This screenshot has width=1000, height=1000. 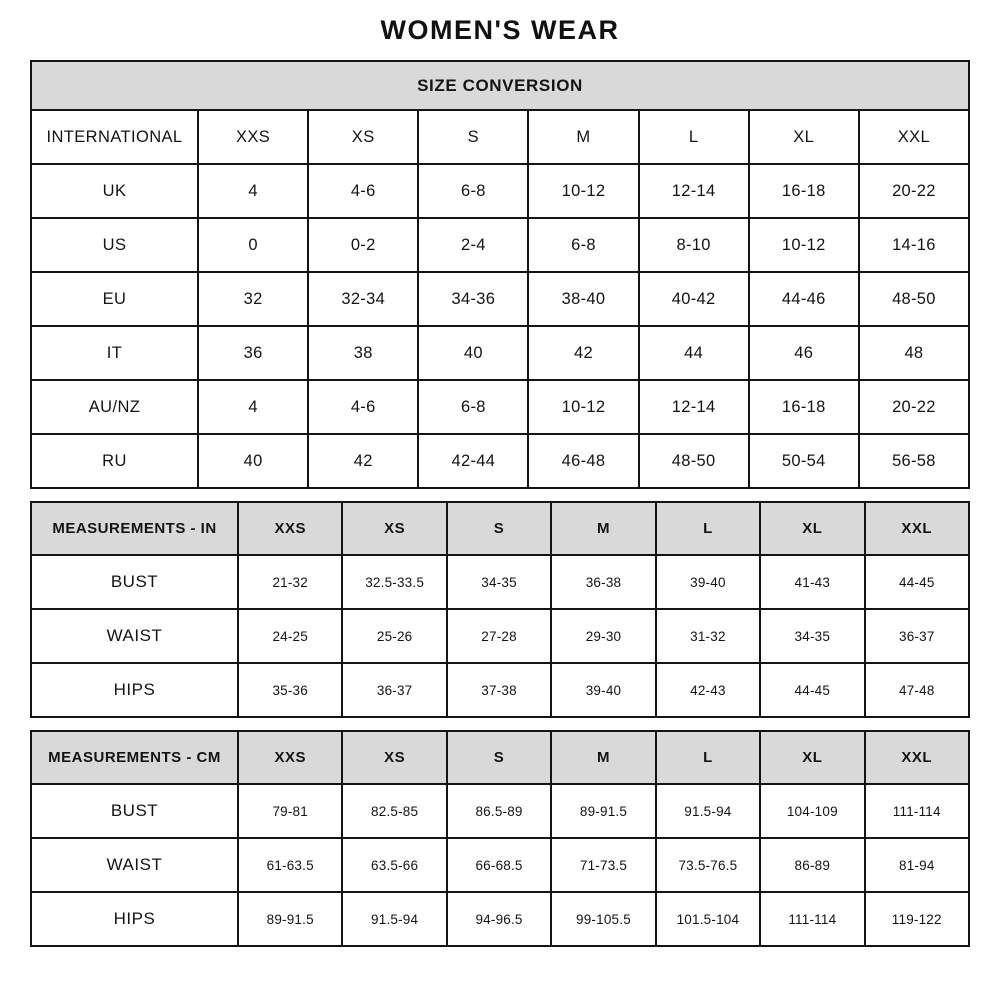 What do you see at coordinates (914, 353) in the screenshot?
I see `size-conversion-cell: 48` at bounding box center [914, 353].